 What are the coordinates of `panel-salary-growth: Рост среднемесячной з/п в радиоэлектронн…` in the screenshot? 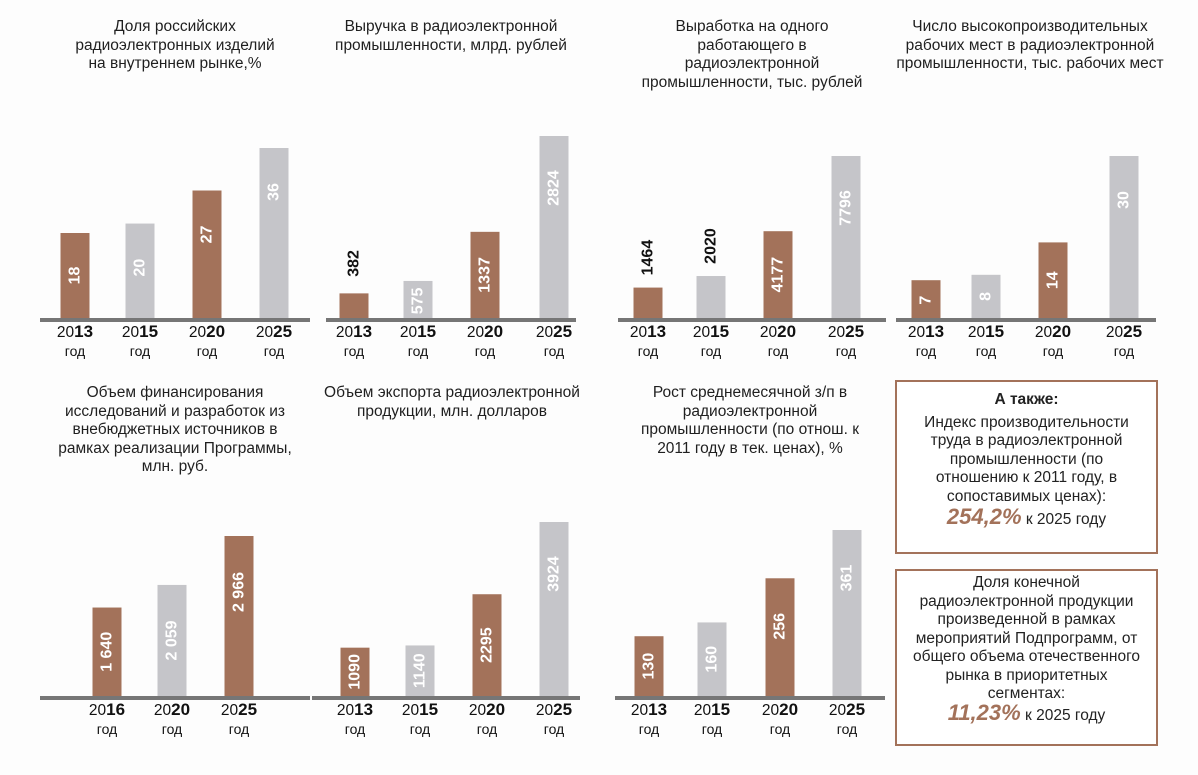 It's located at (750, 569).